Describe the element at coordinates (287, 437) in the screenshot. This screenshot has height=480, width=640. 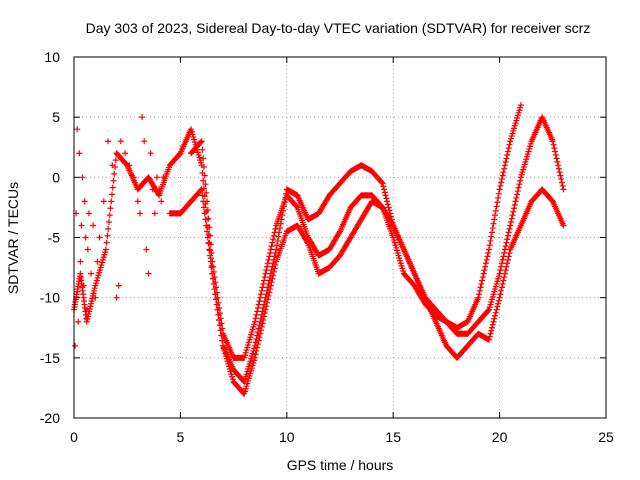
I see `x-tick-label: 10` at that location.